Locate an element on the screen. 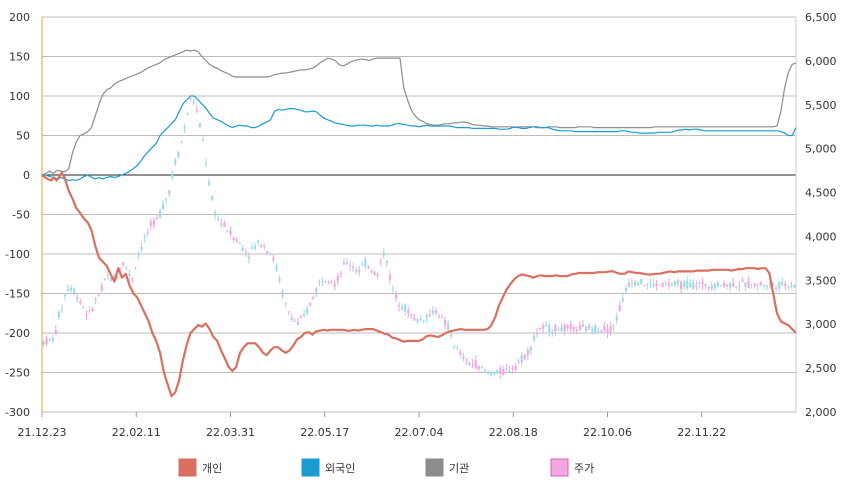  y-right-tick-label: 3,500 is located at coordinates (821, 280).